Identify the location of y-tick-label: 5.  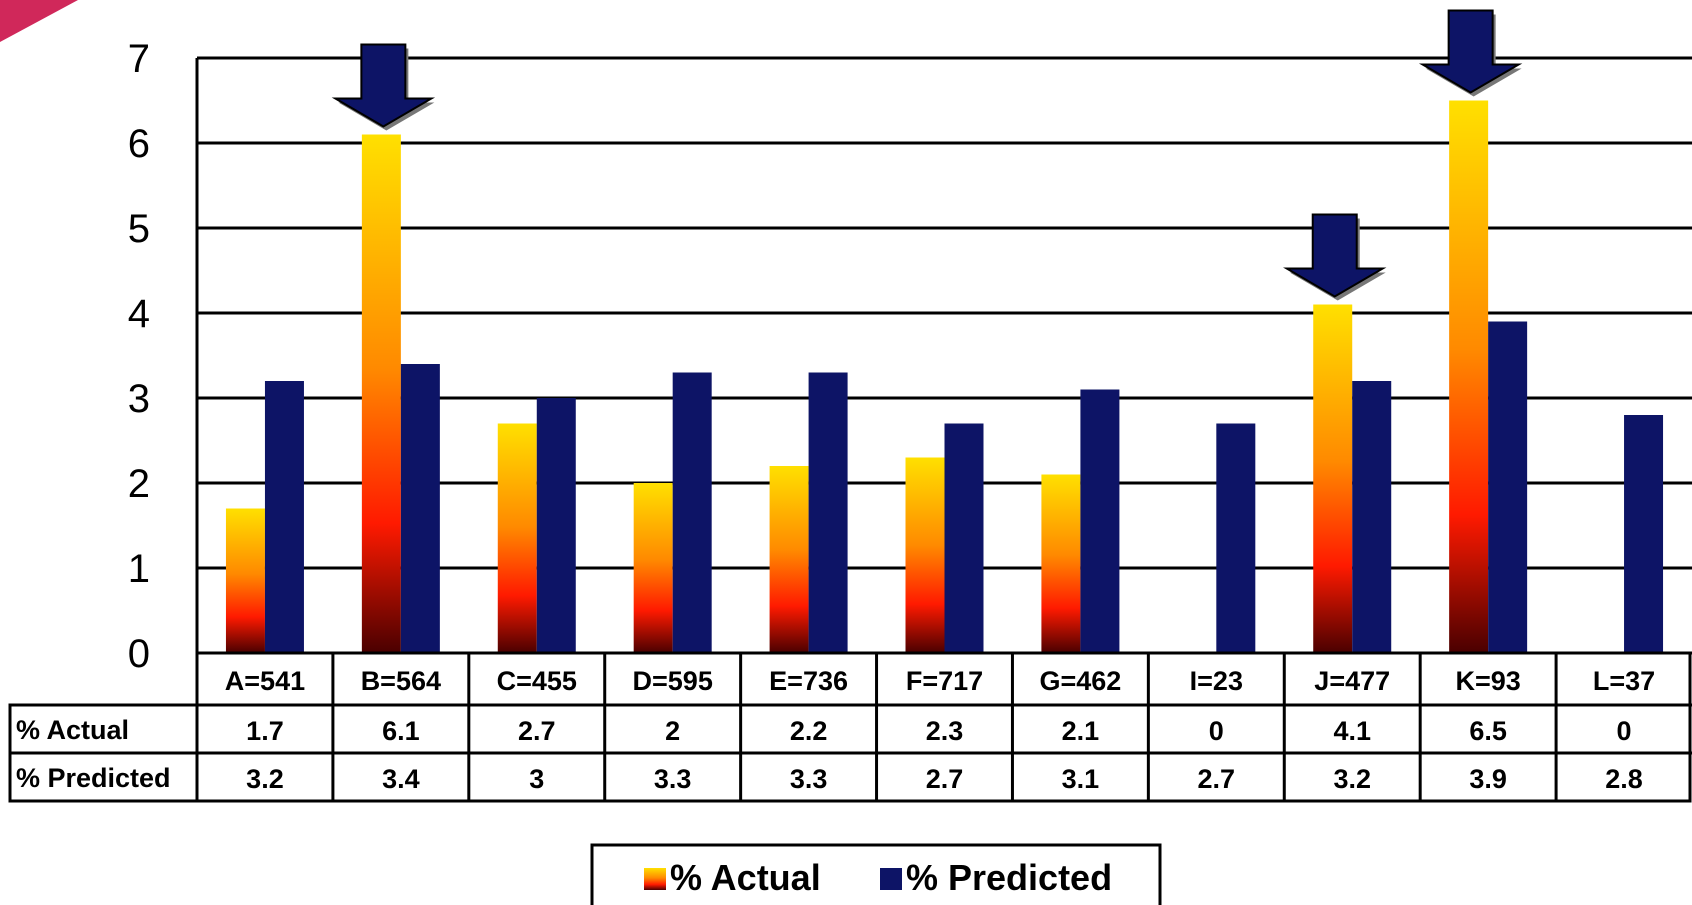
(139, 229).